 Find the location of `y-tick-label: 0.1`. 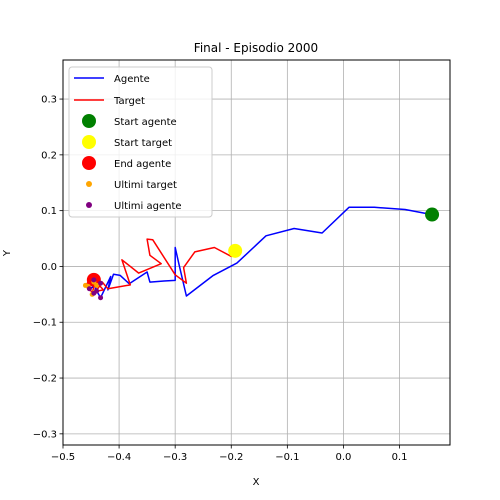

y-tick-label: 0.1 is located at coordinates (49, 211).